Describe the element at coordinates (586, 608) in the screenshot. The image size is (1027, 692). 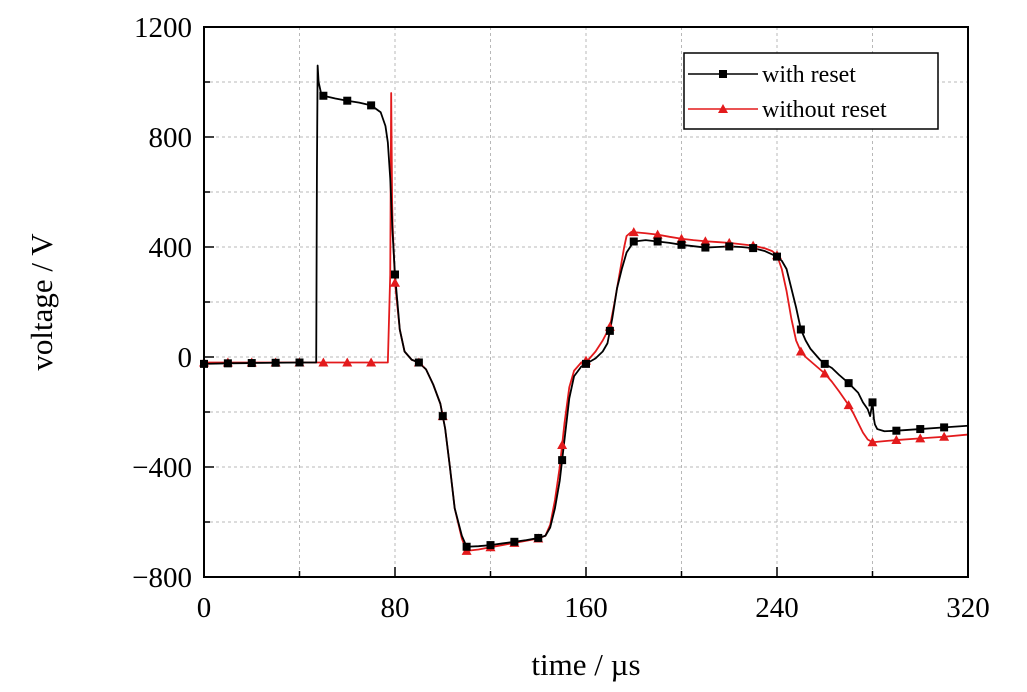
I see `x-tick-label: 160` at that location.